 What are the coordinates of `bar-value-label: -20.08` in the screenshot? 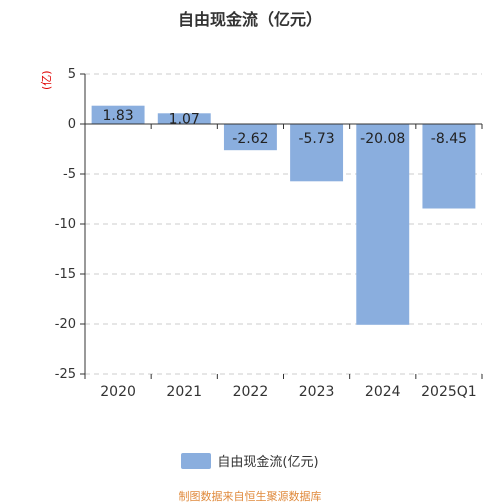 It's located at (382, 139).